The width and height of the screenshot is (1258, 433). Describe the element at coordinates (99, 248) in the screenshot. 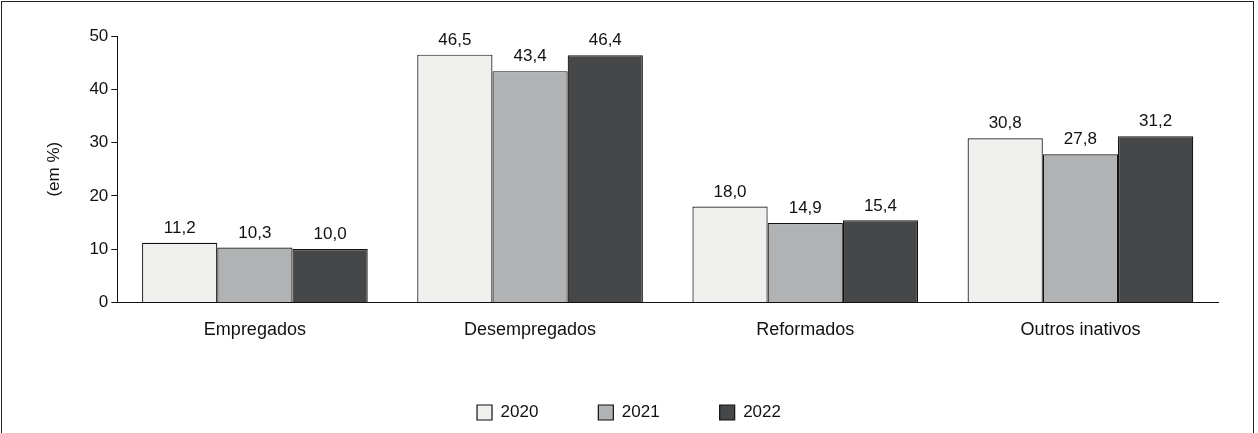

I see `y-tick-label: 10` at that location.